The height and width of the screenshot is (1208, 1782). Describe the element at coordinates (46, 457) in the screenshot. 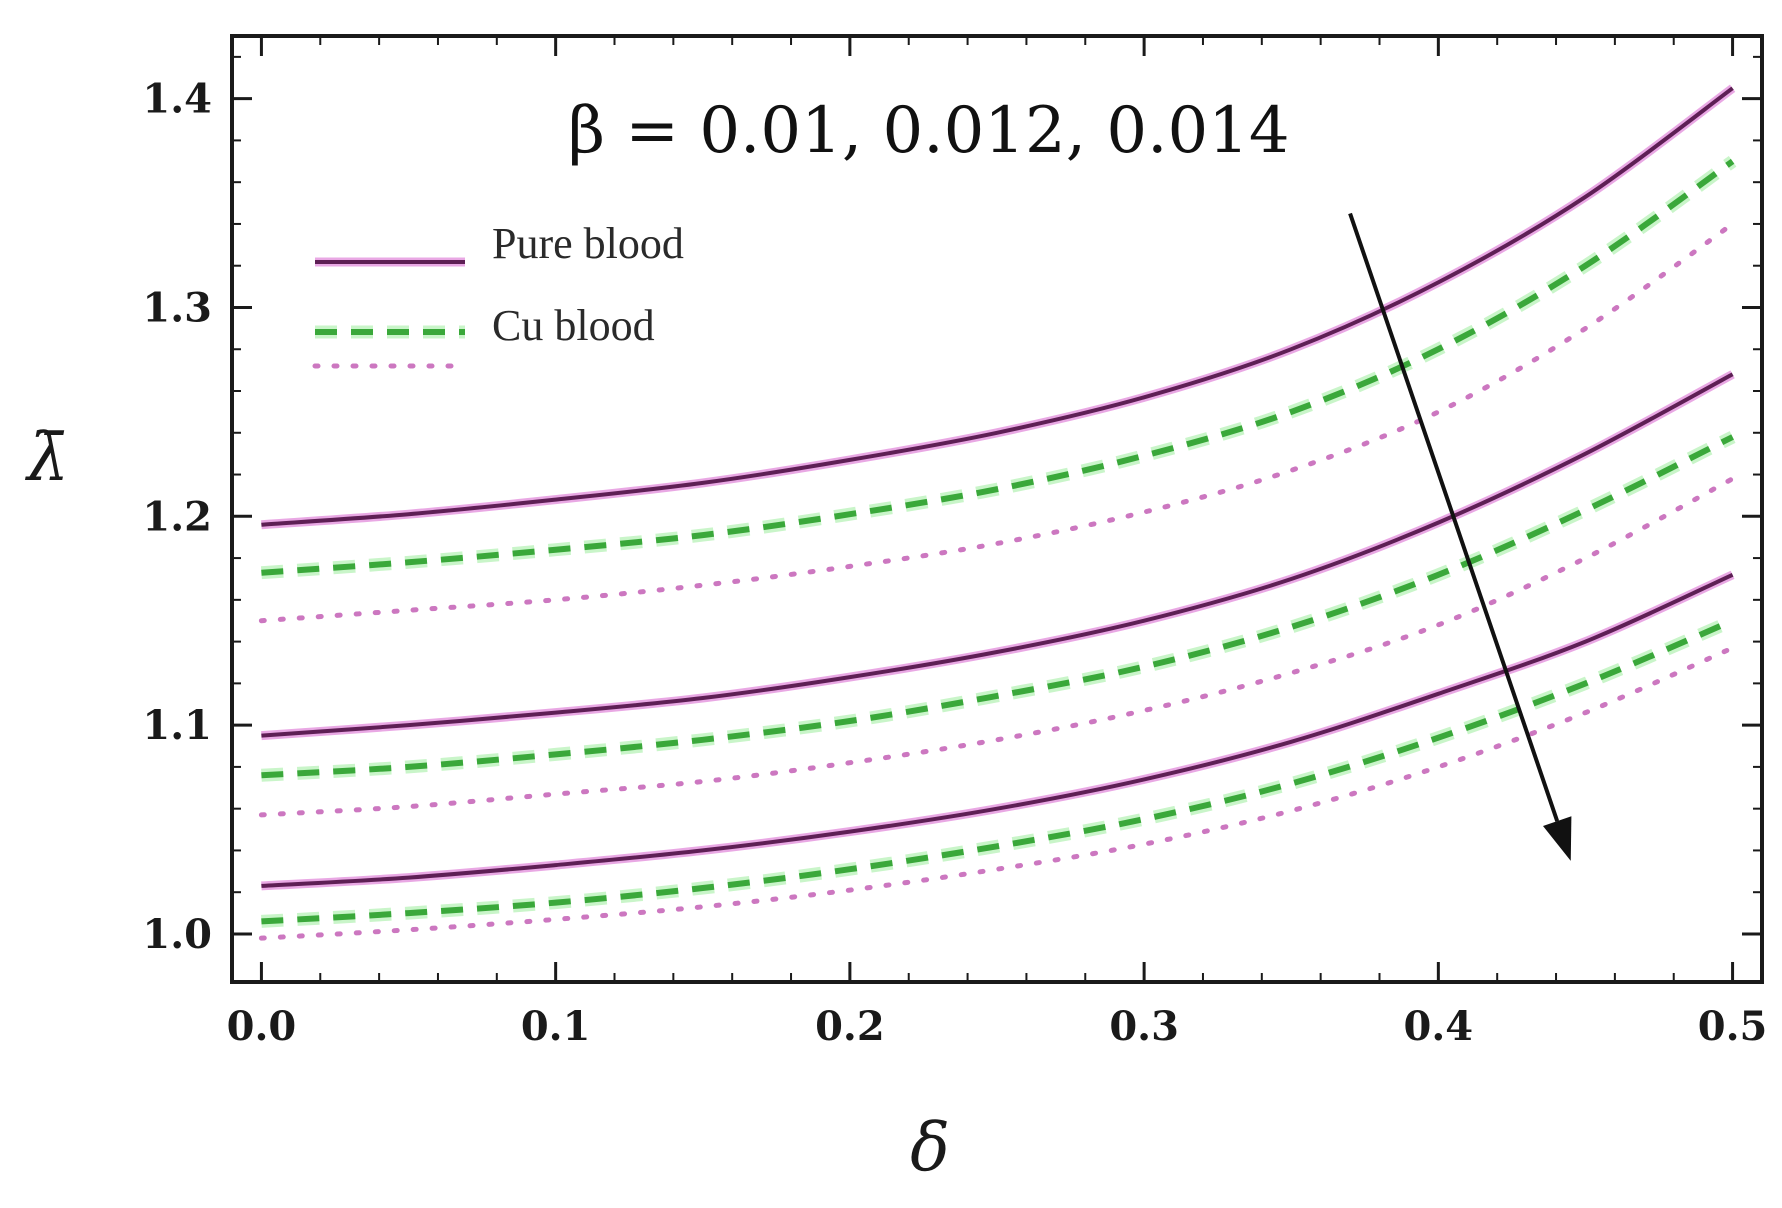

I see `y-axis-label: λ̄` at that location.